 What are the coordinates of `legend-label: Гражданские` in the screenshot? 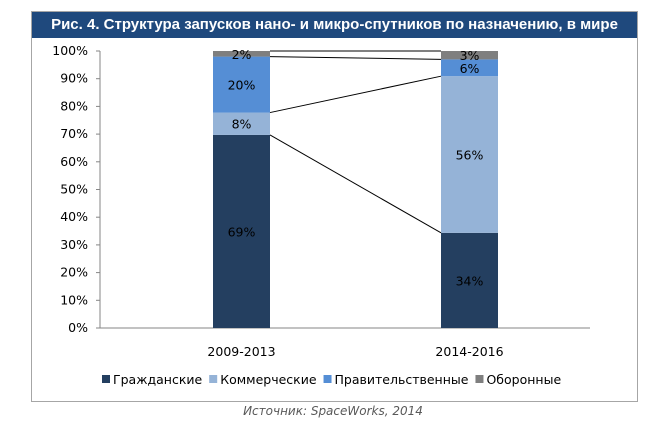 It's located at (158, 379).